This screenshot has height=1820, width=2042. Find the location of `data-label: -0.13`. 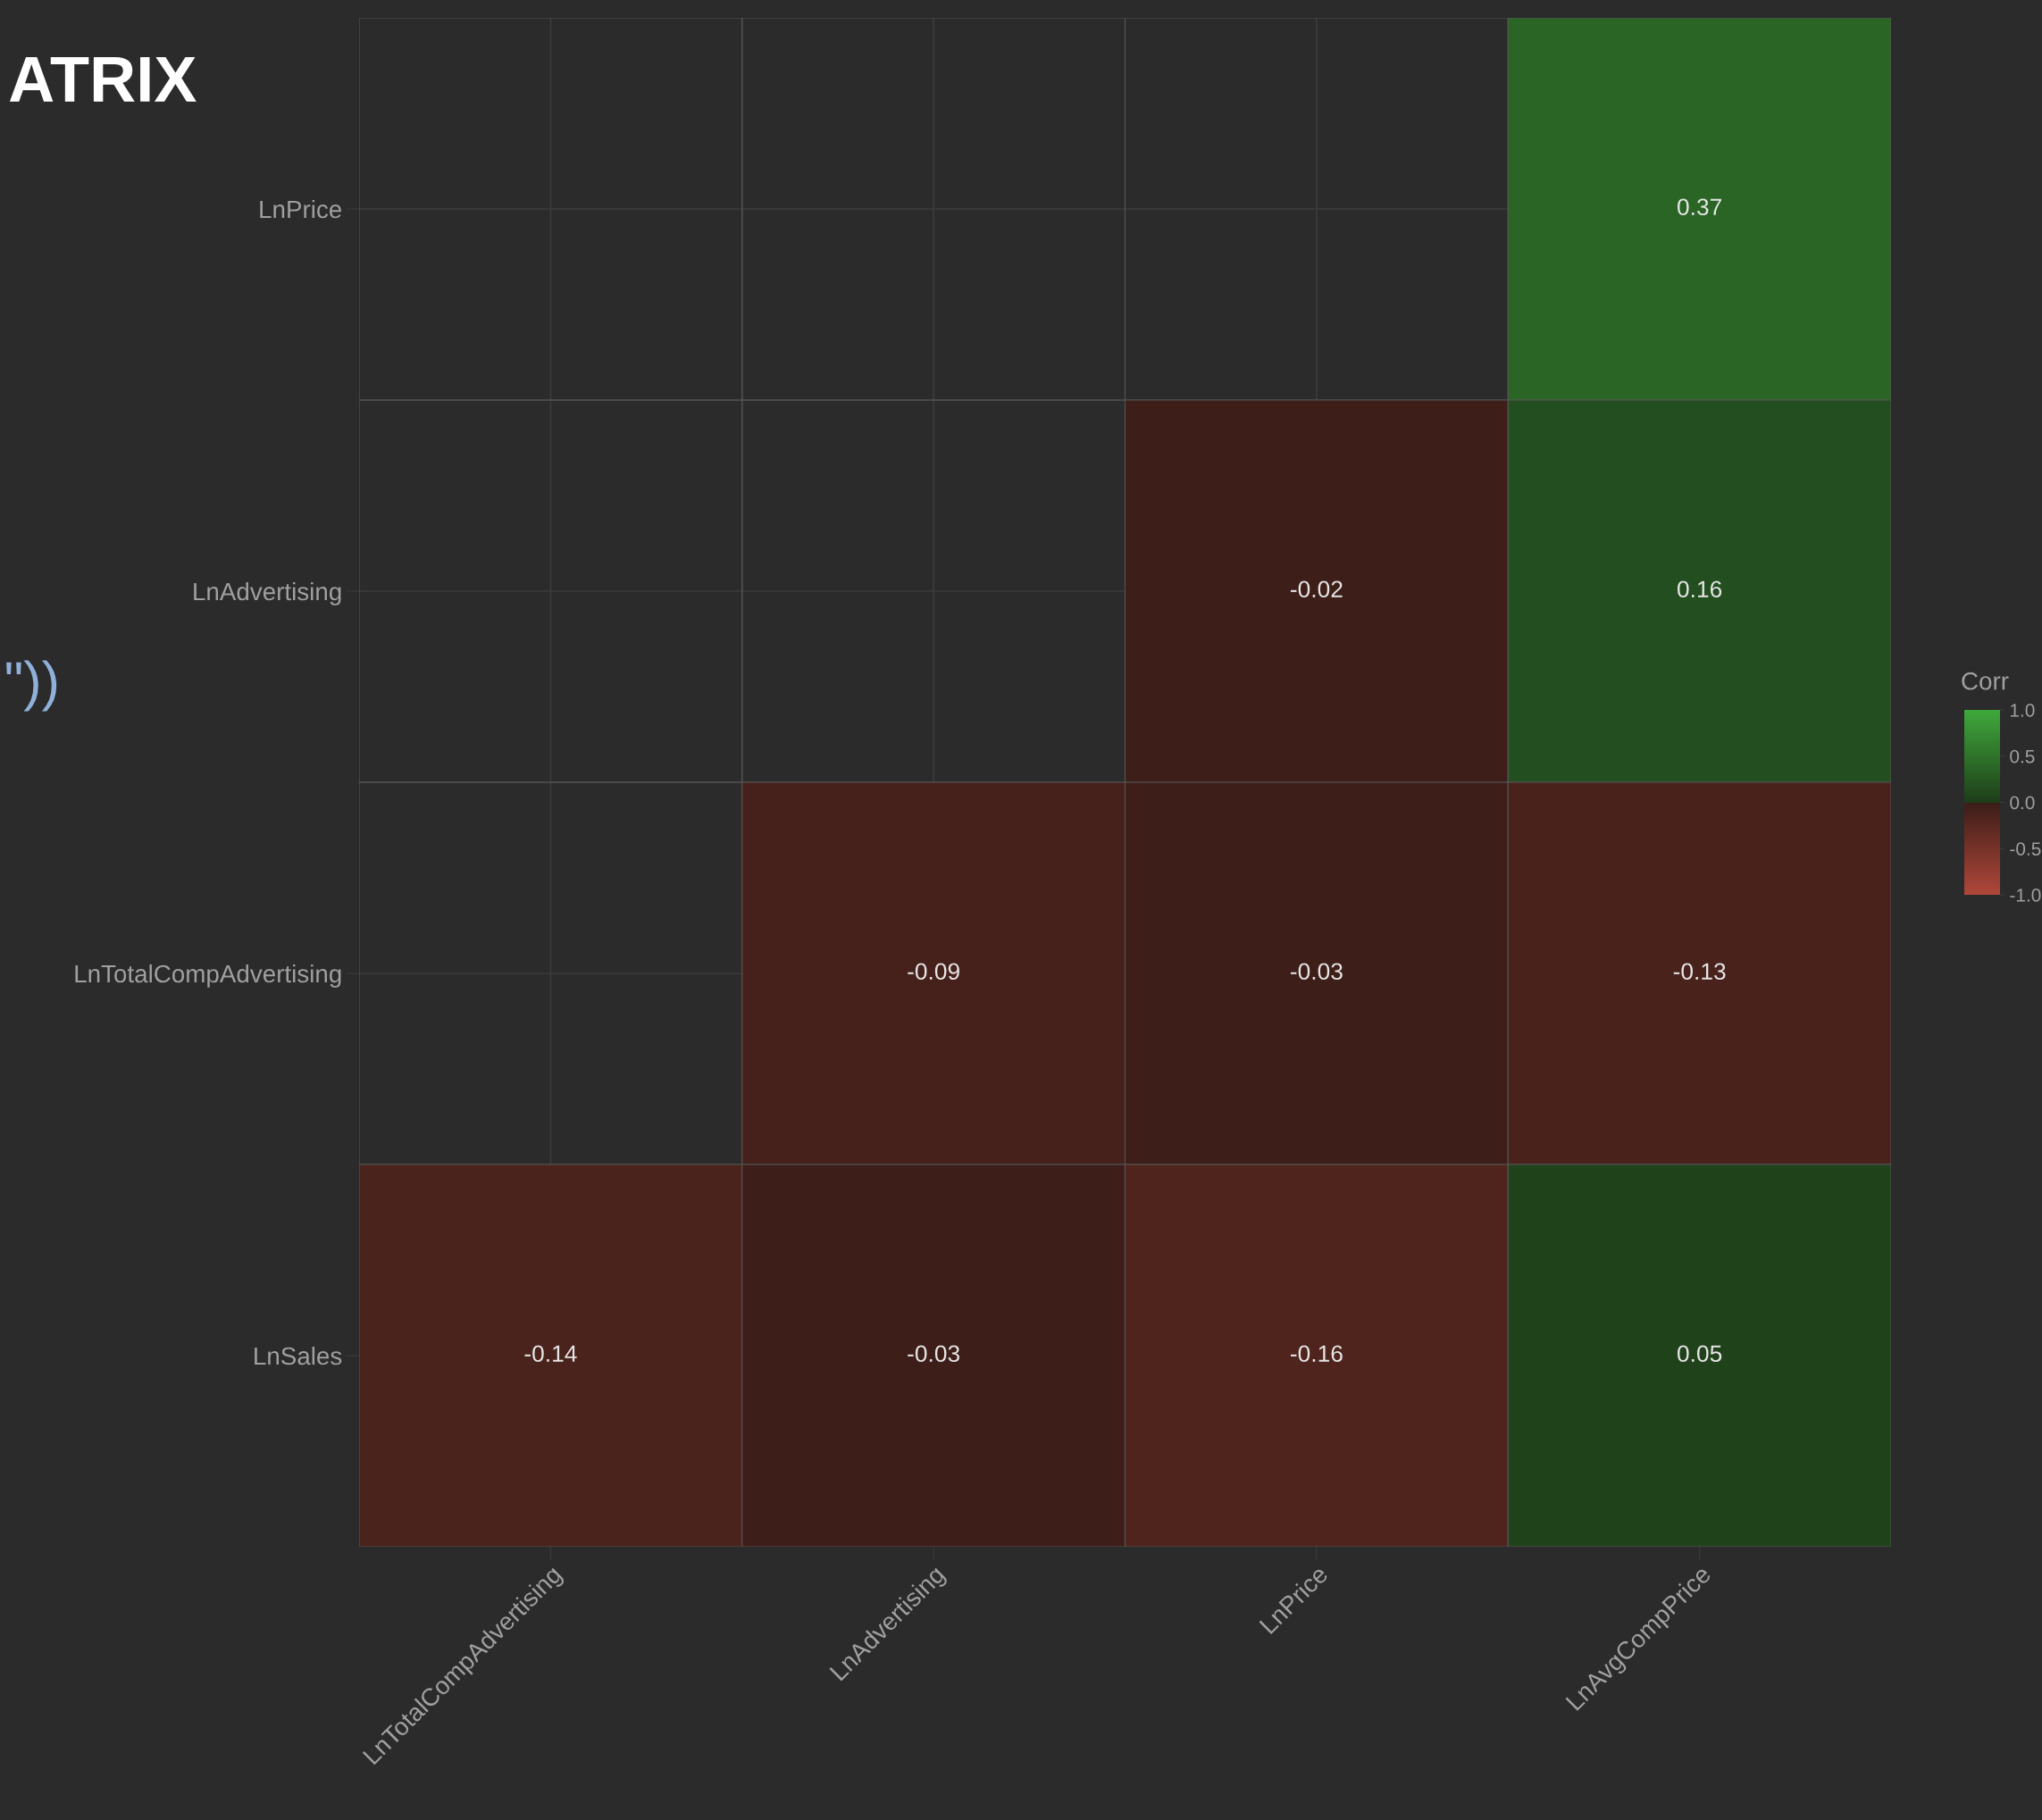

data-label: -0.13 is located at coordinates (1699, 972).